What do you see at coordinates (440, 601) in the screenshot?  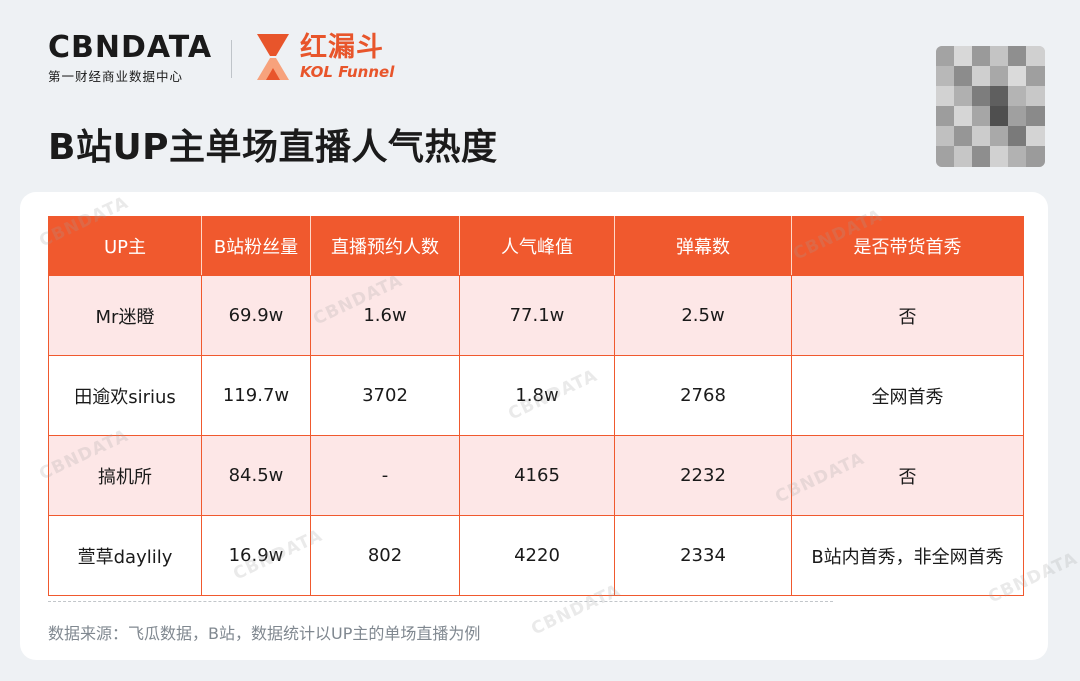 I see `source-divider` at bounding box center [440, 601].